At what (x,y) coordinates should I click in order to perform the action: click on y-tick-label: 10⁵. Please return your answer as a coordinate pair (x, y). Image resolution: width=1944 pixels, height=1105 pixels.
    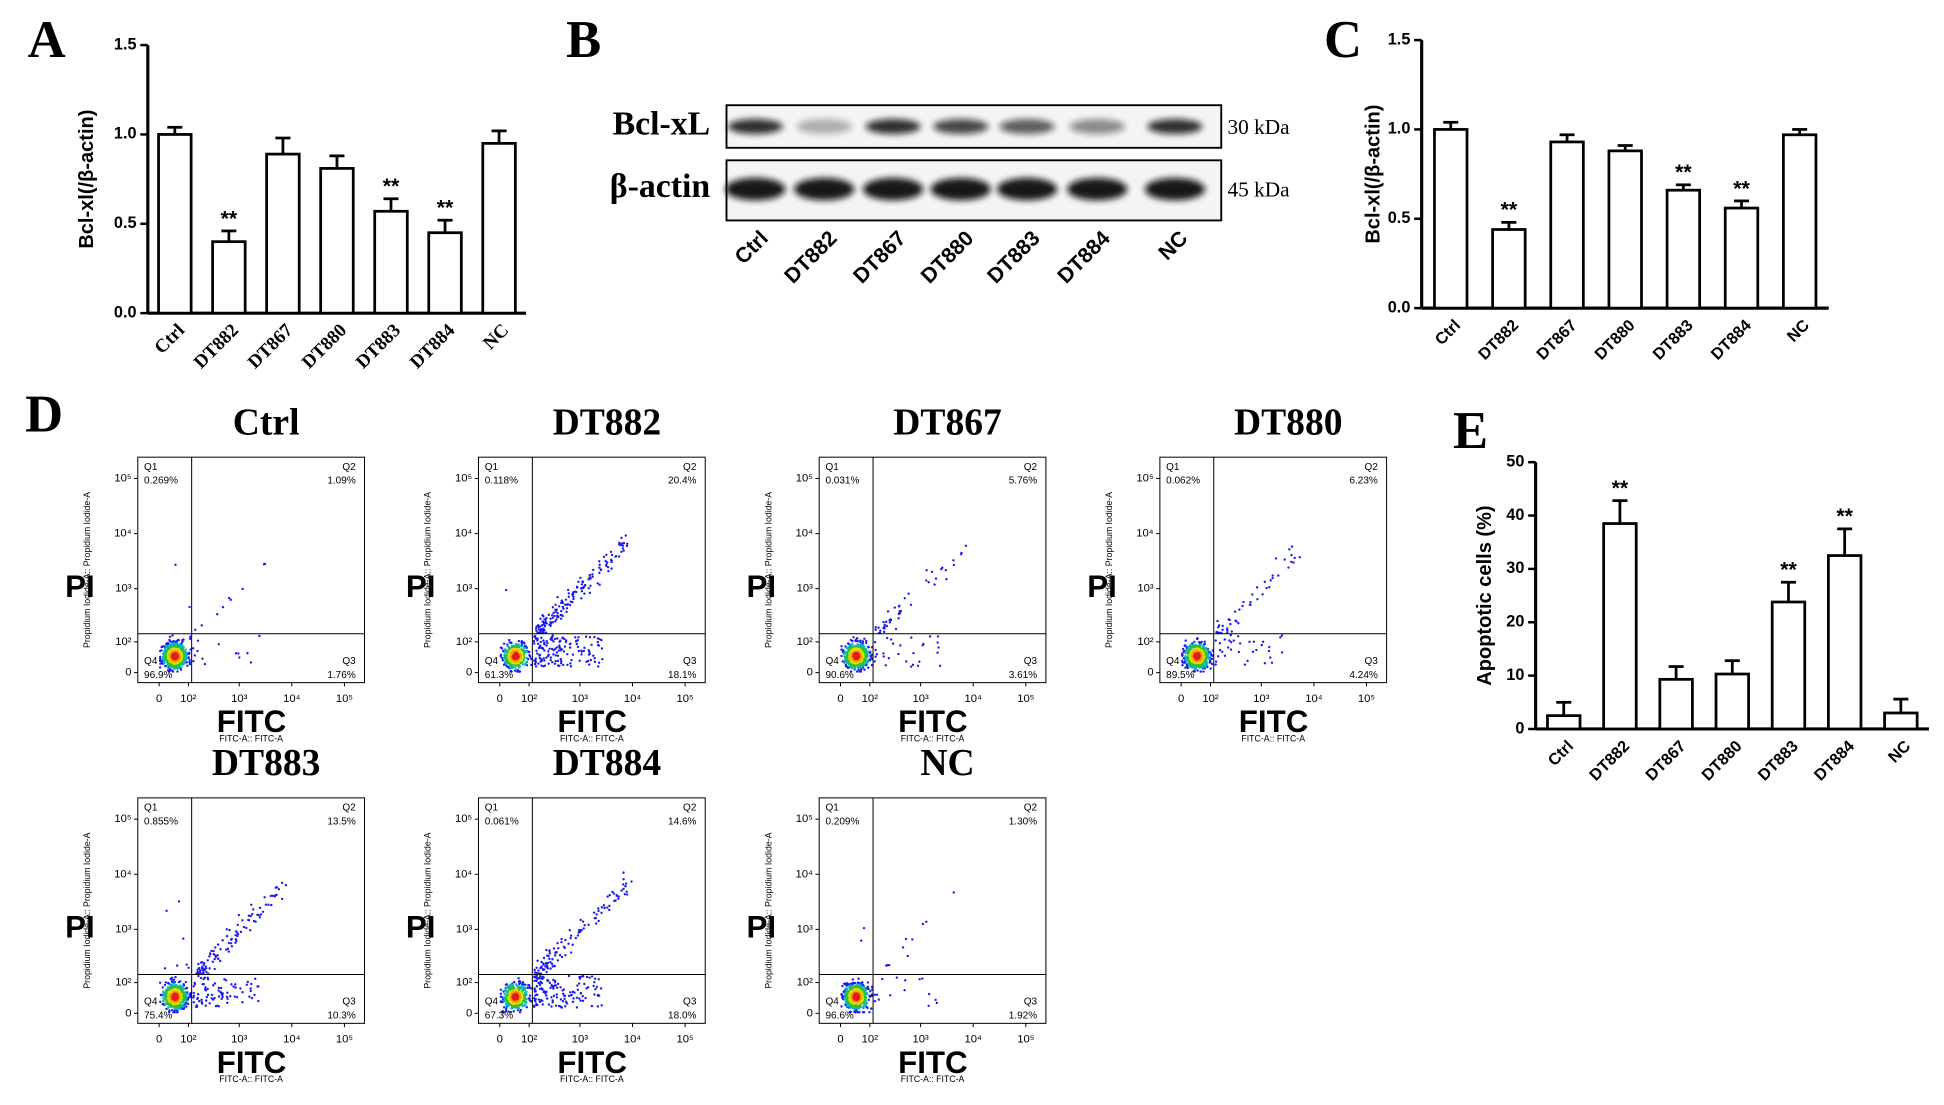
    Looking at the image, I should click on (122, 478).